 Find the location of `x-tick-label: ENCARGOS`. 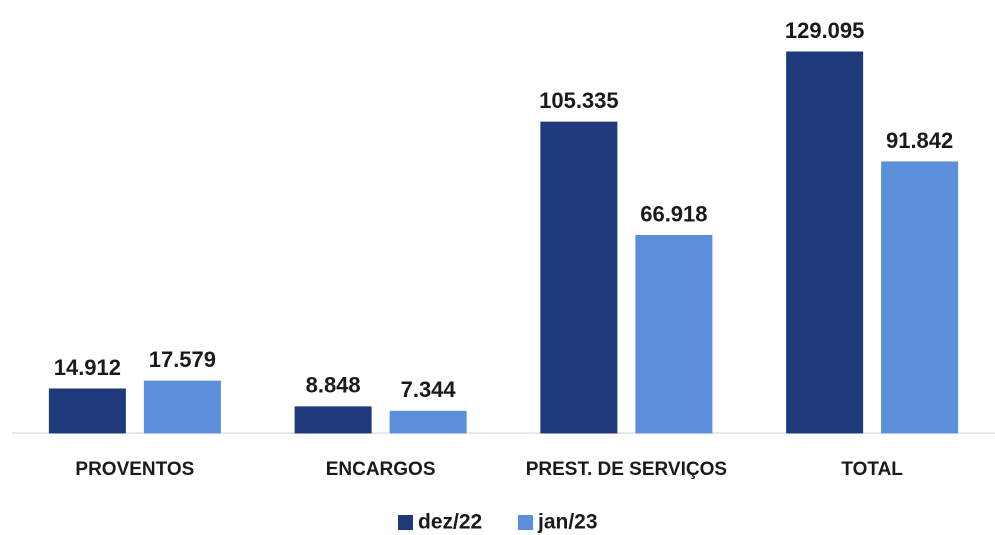

x-tick-label: ENCARGOS is located at coordinates (381, 469).